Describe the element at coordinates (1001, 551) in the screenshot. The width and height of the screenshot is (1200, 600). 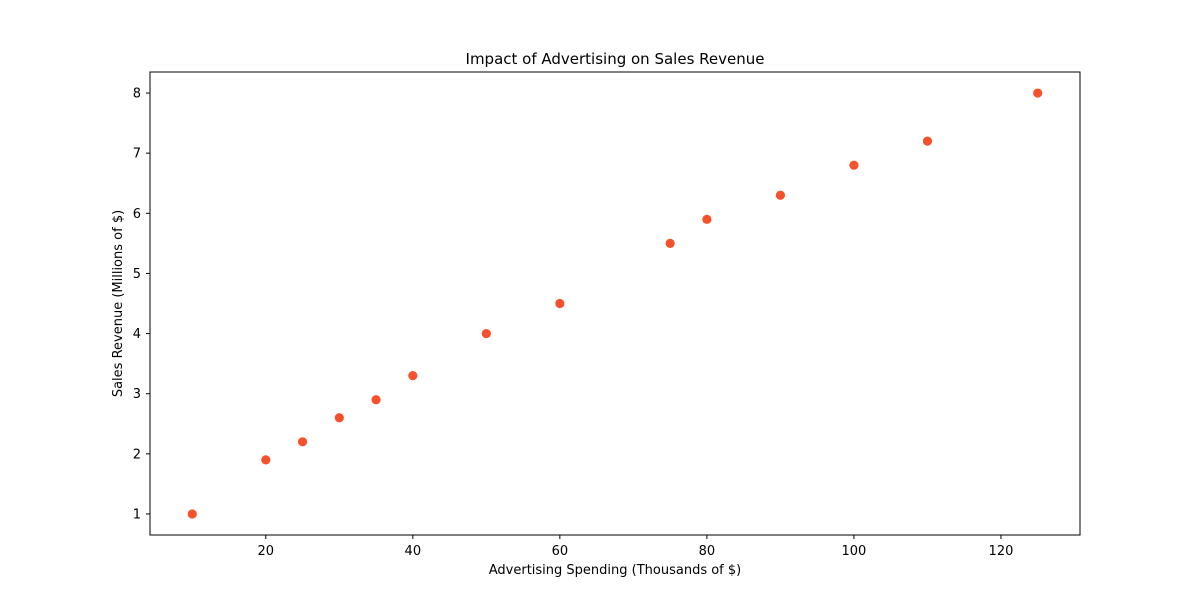
I see `x-tick-label: 120` at that location.